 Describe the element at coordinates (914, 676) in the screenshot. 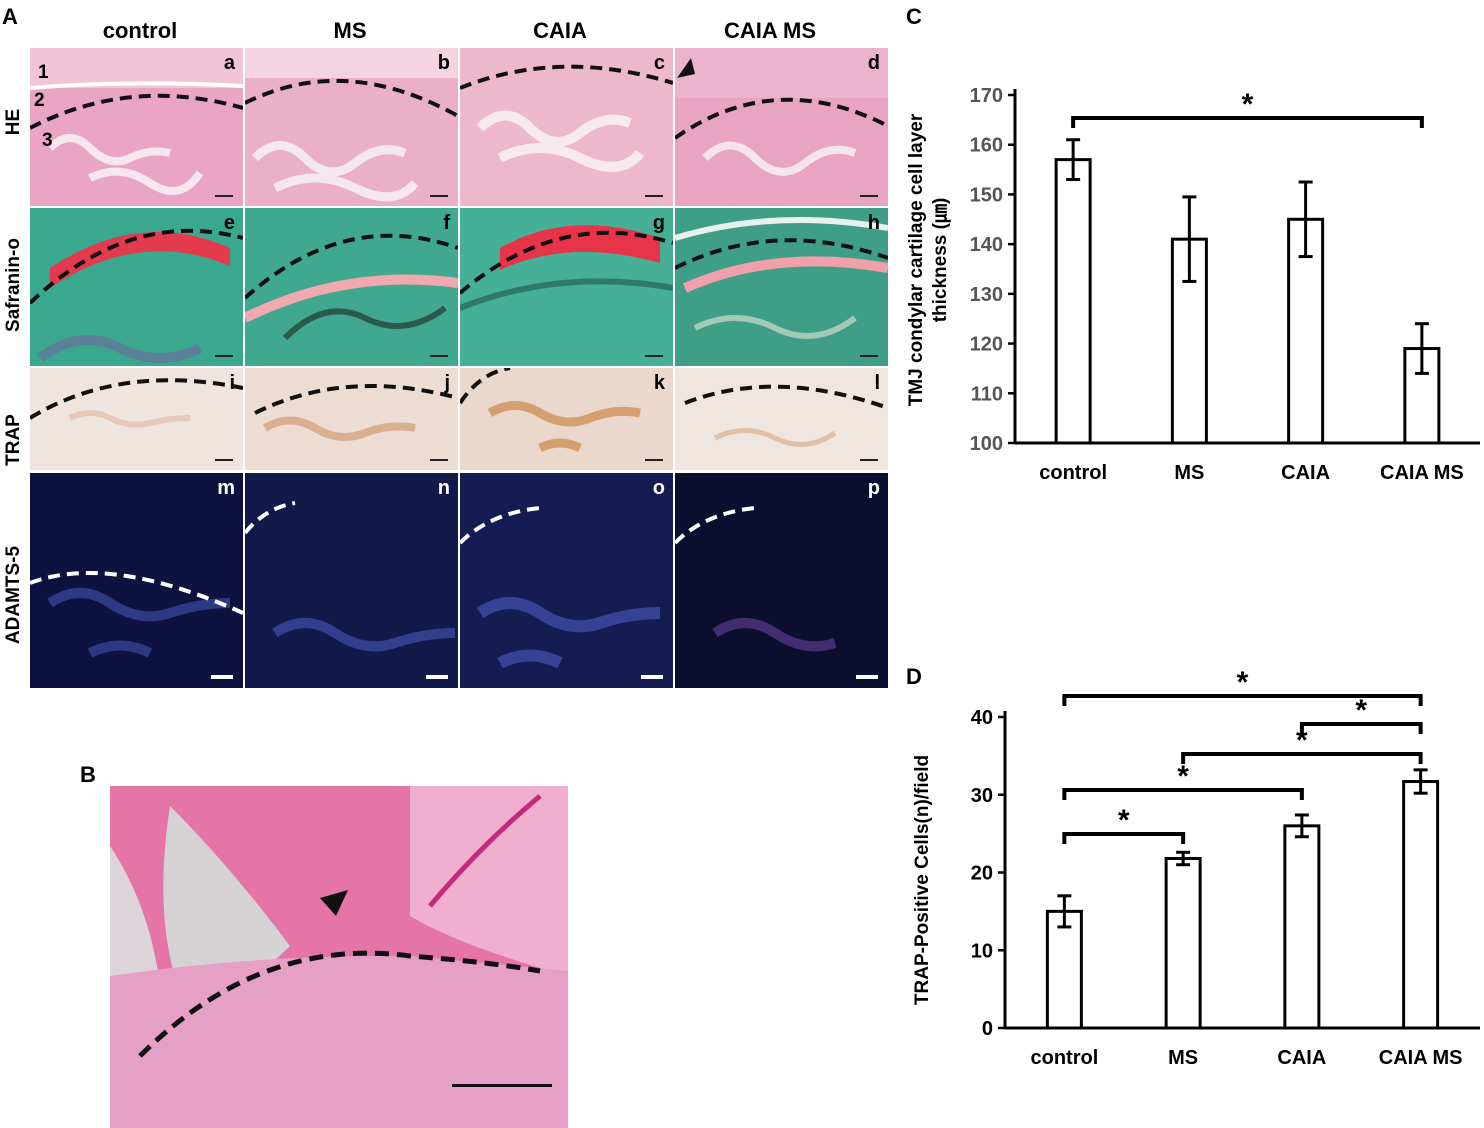

I see `panel-label-d: D` at that location.